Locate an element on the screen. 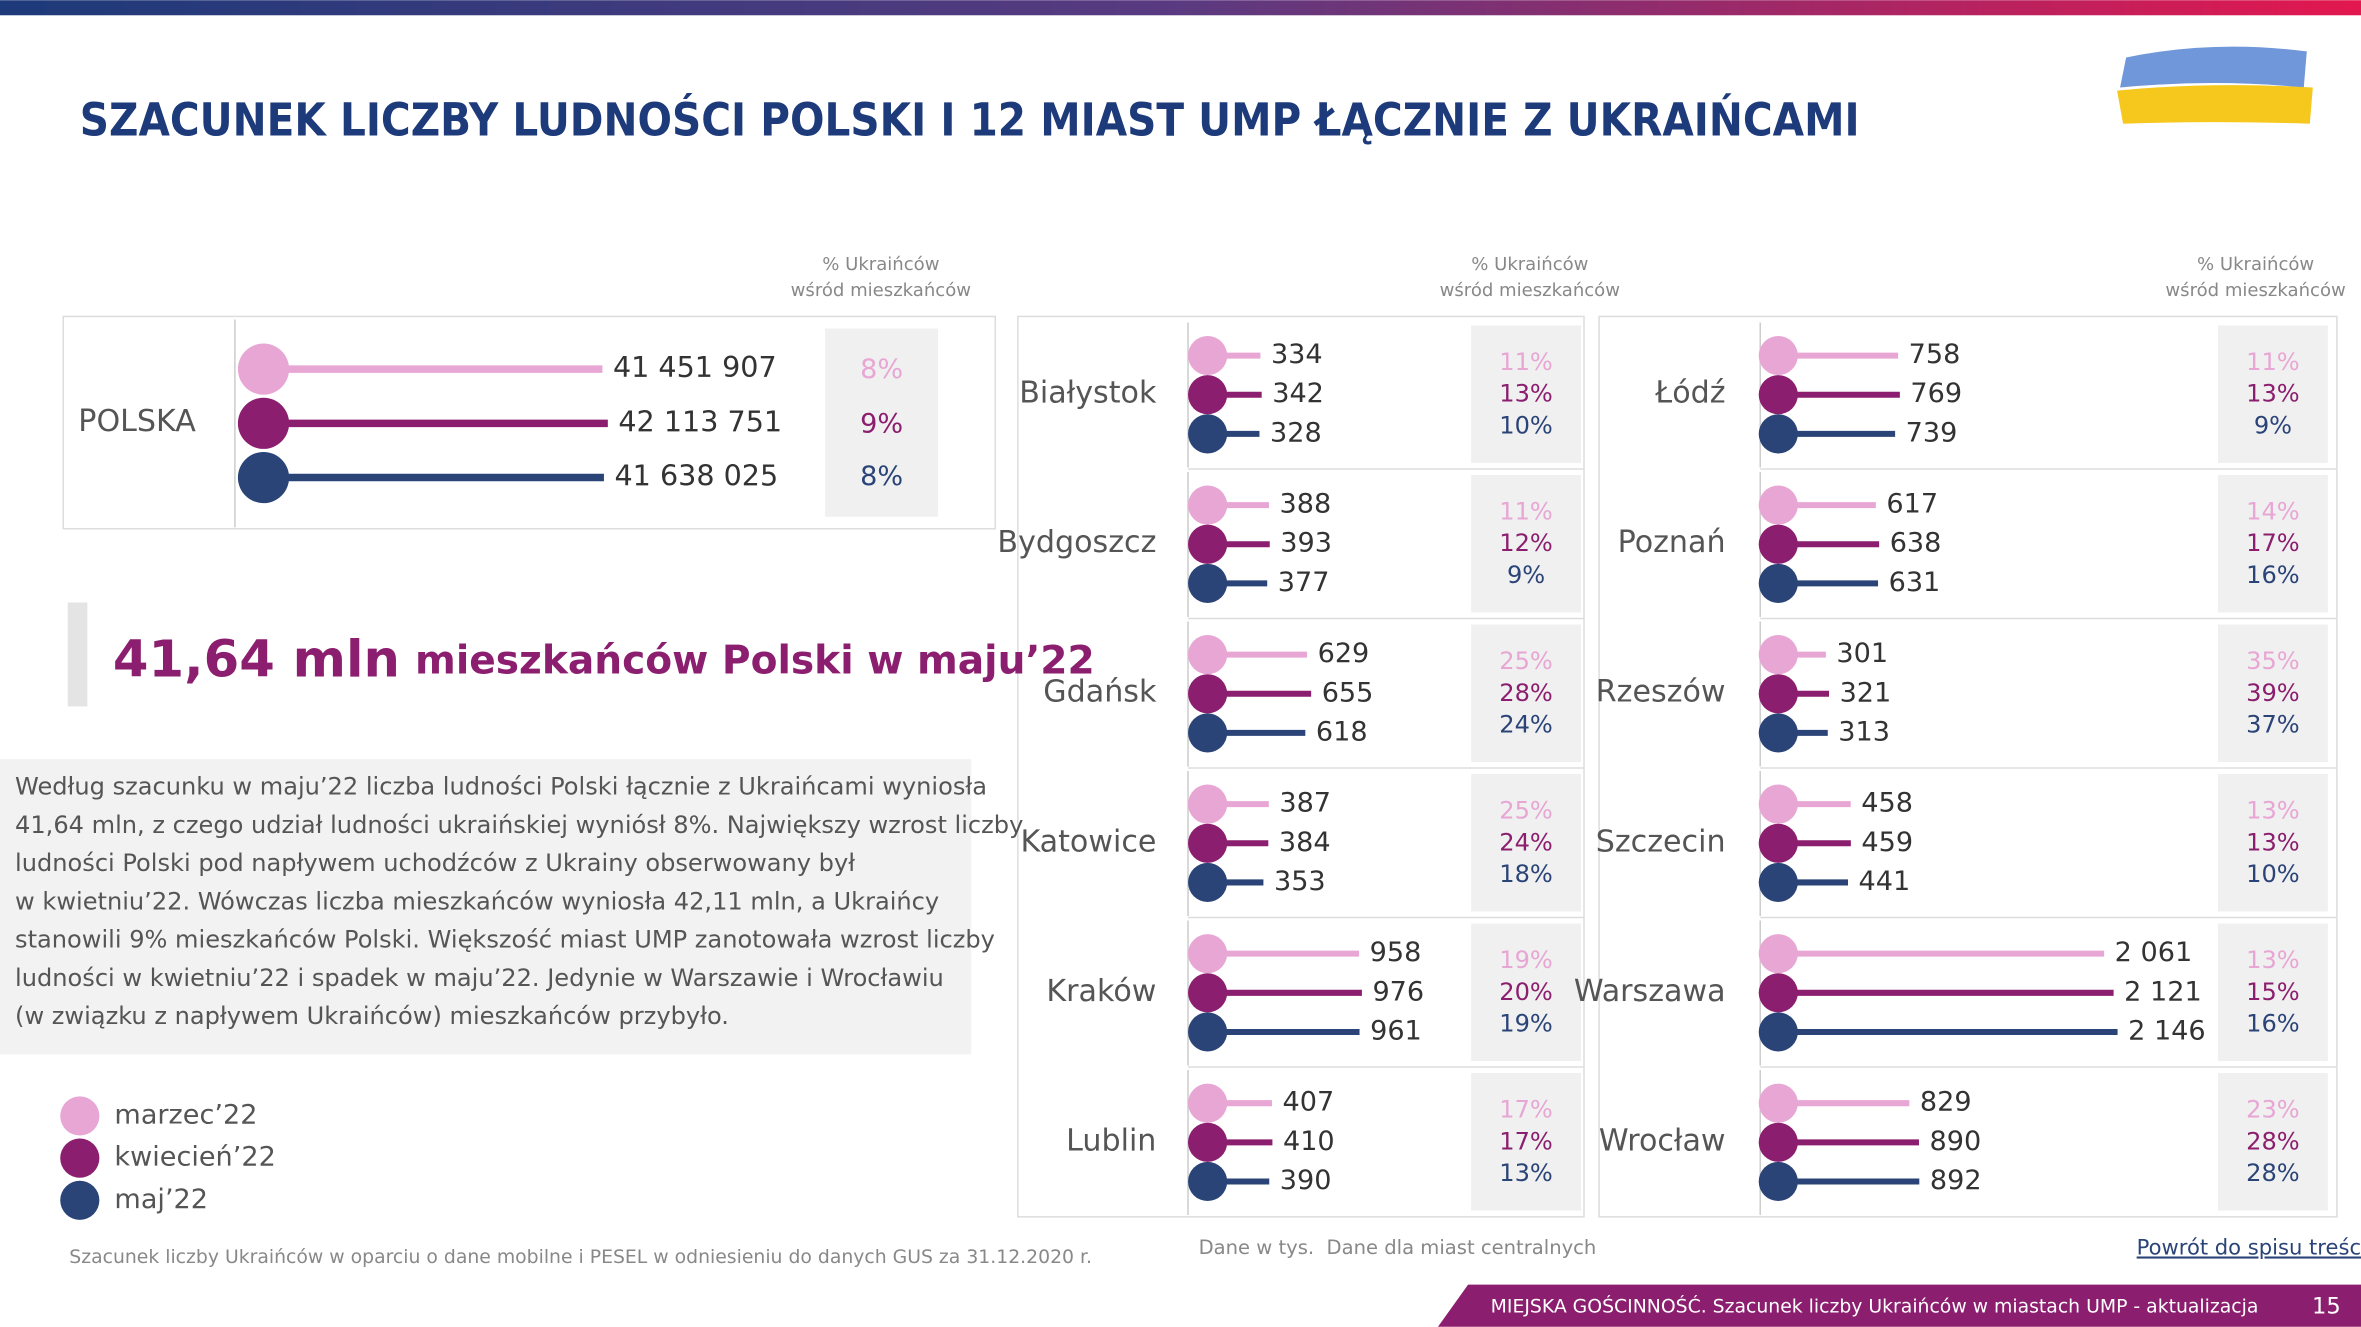 The image size is (2361, 1327). value-label: 301 is located at coordinates (1862, 653).